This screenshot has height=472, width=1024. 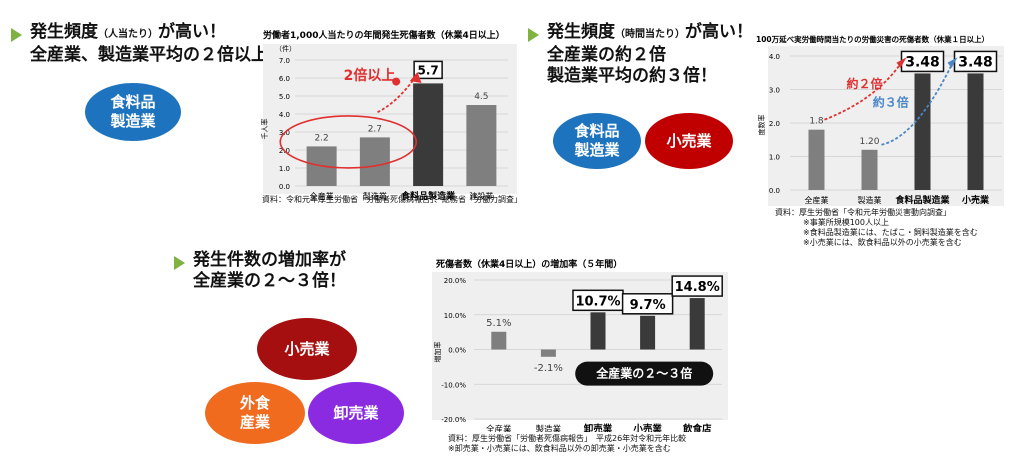 I want to click on headline-line1: 発生件数の増加率が, so click(x=269, y=260).